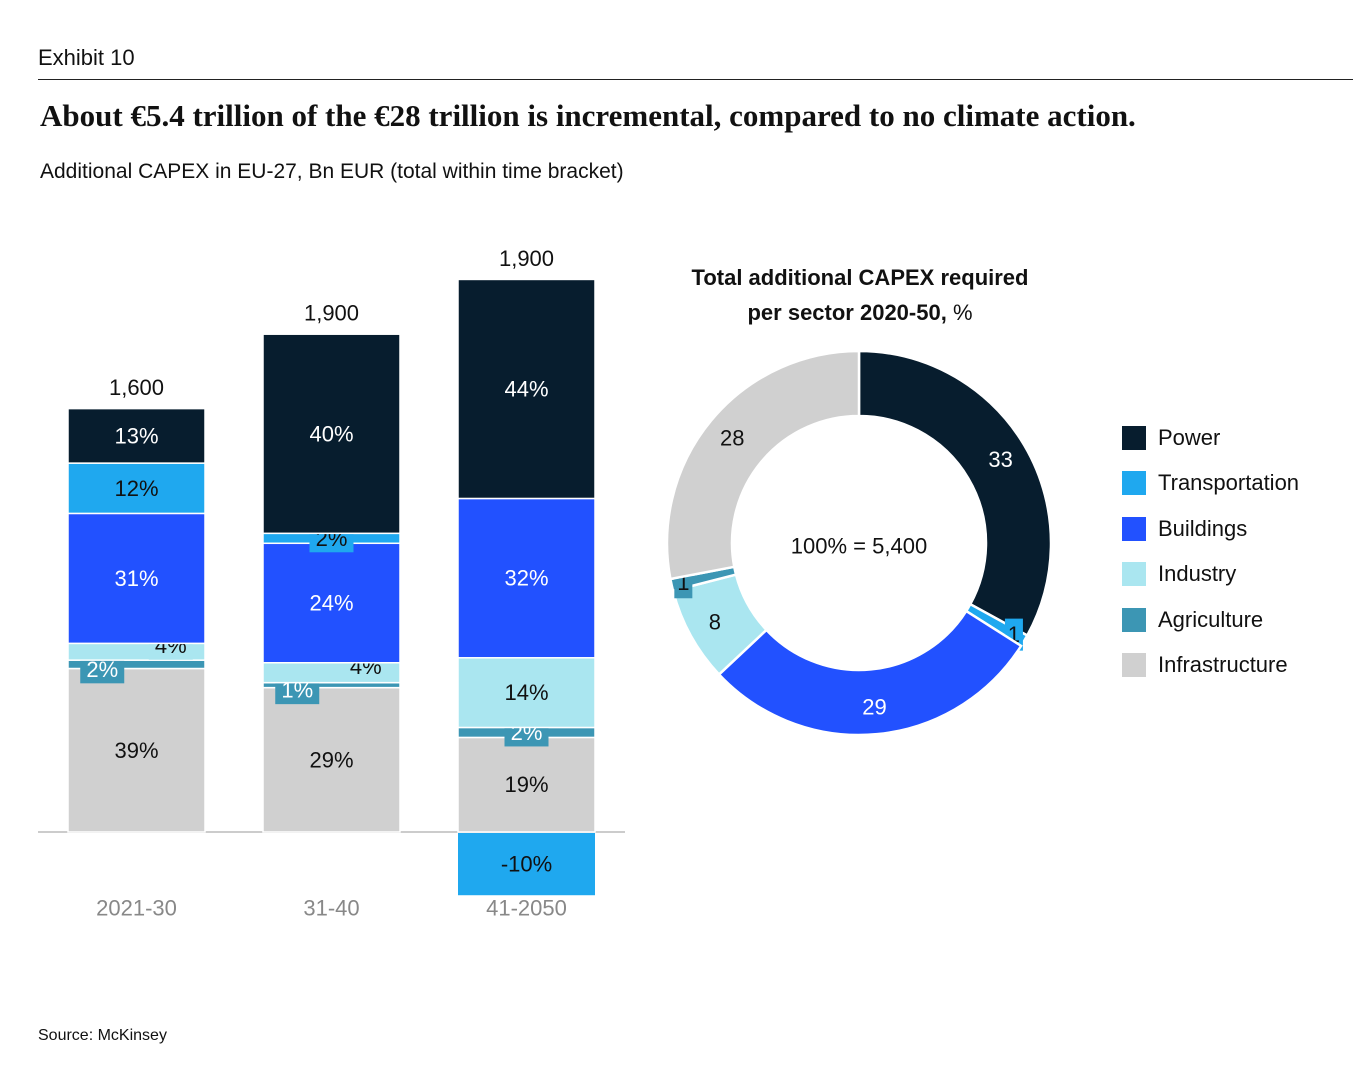 This screenshot has height=1090, width=1360. What do you see at coordinates (1000, 459) in the screenshot?
I see `donut-label: 33` at bounding box center [1000, 459].